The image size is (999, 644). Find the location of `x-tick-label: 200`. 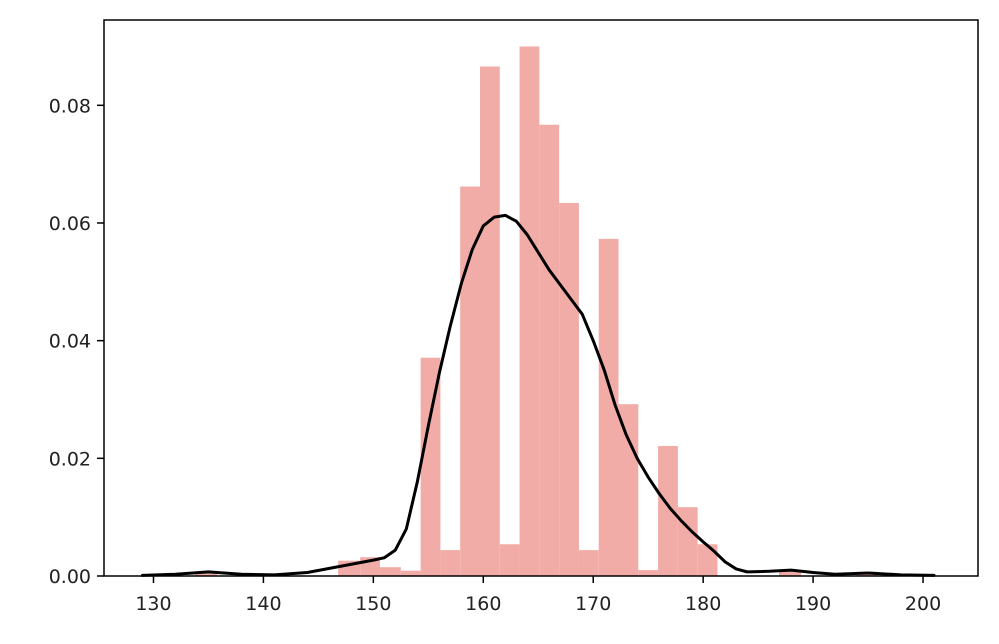

x-tick-label: 200 is located at coordinates (923, 604).